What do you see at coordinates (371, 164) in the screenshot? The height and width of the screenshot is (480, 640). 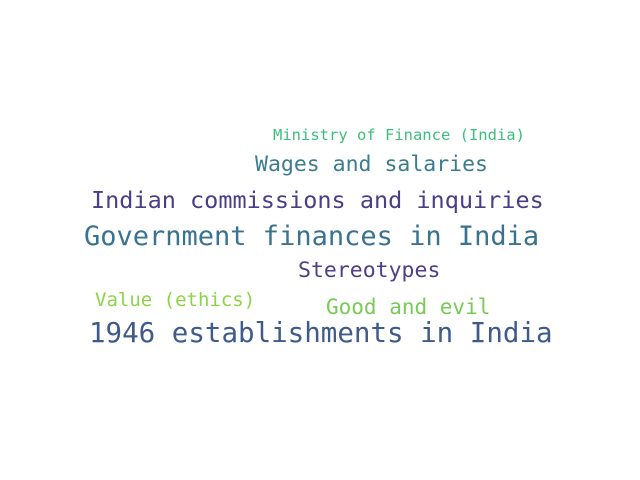 I see `word-wages-and-salaries: Wages and salaries` at bounding box center [371, 164].